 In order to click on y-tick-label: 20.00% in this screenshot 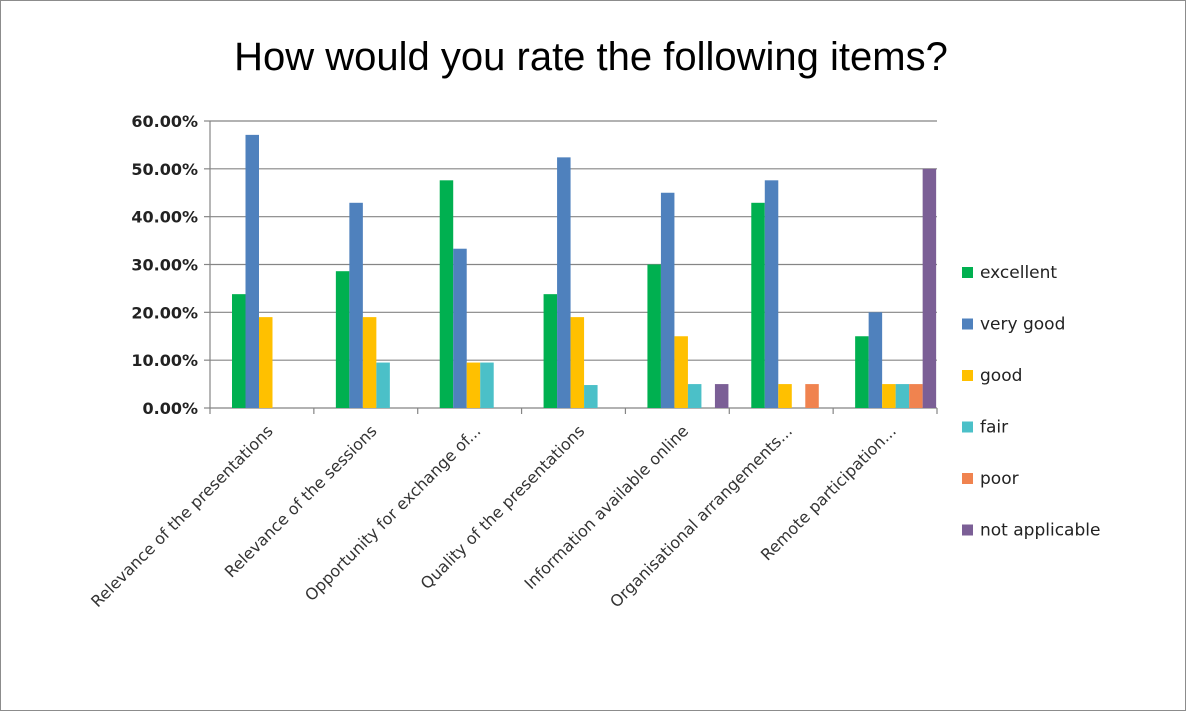, I will do `click(164, 312)`.